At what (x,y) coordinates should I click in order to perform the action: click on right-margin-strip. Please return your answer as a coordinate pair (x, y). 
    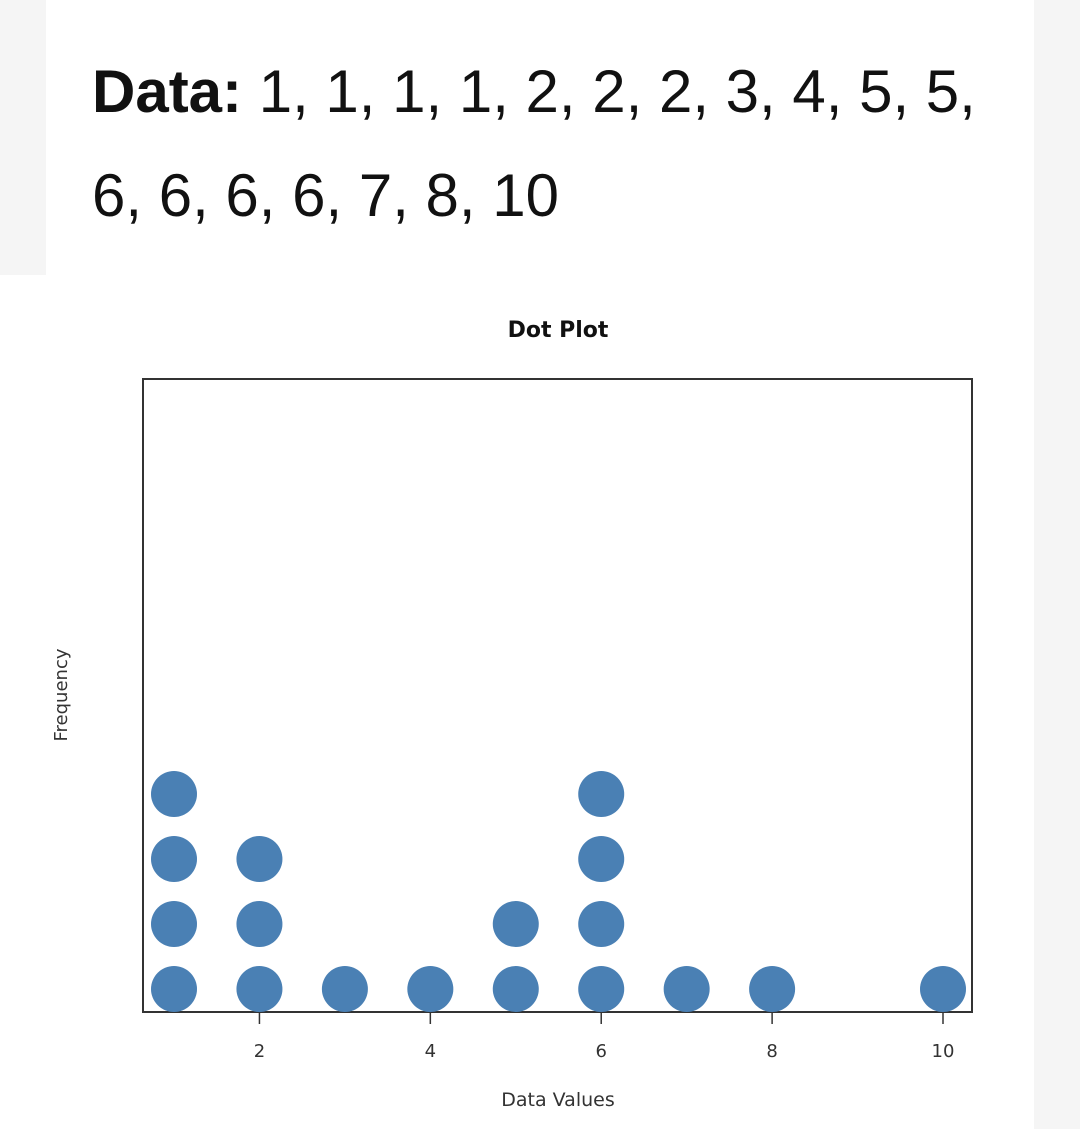
    Looking at the image, I should click on (1057, 564).